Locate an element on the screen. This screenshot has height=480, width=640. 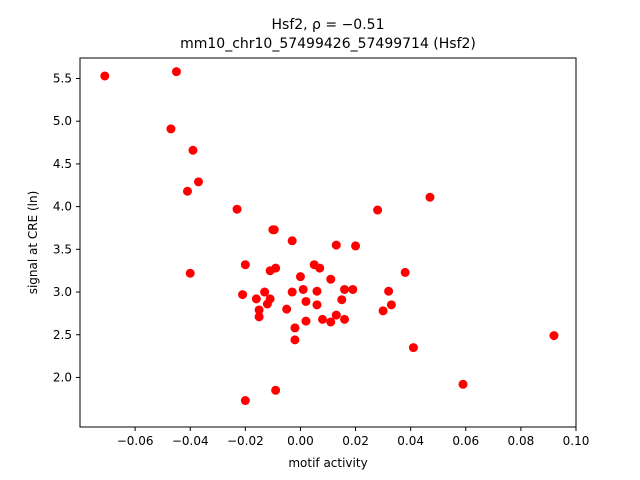
y-tick-label: 5.5 is located at coordinates (62, 79).